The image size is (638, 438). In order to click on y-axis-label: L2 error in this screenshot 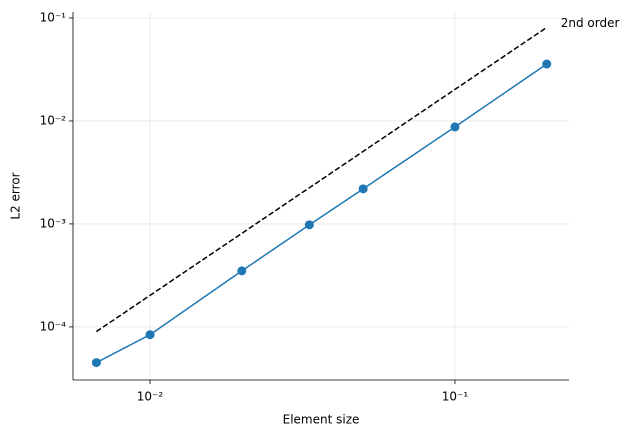, I will do `click(16, 195)`.